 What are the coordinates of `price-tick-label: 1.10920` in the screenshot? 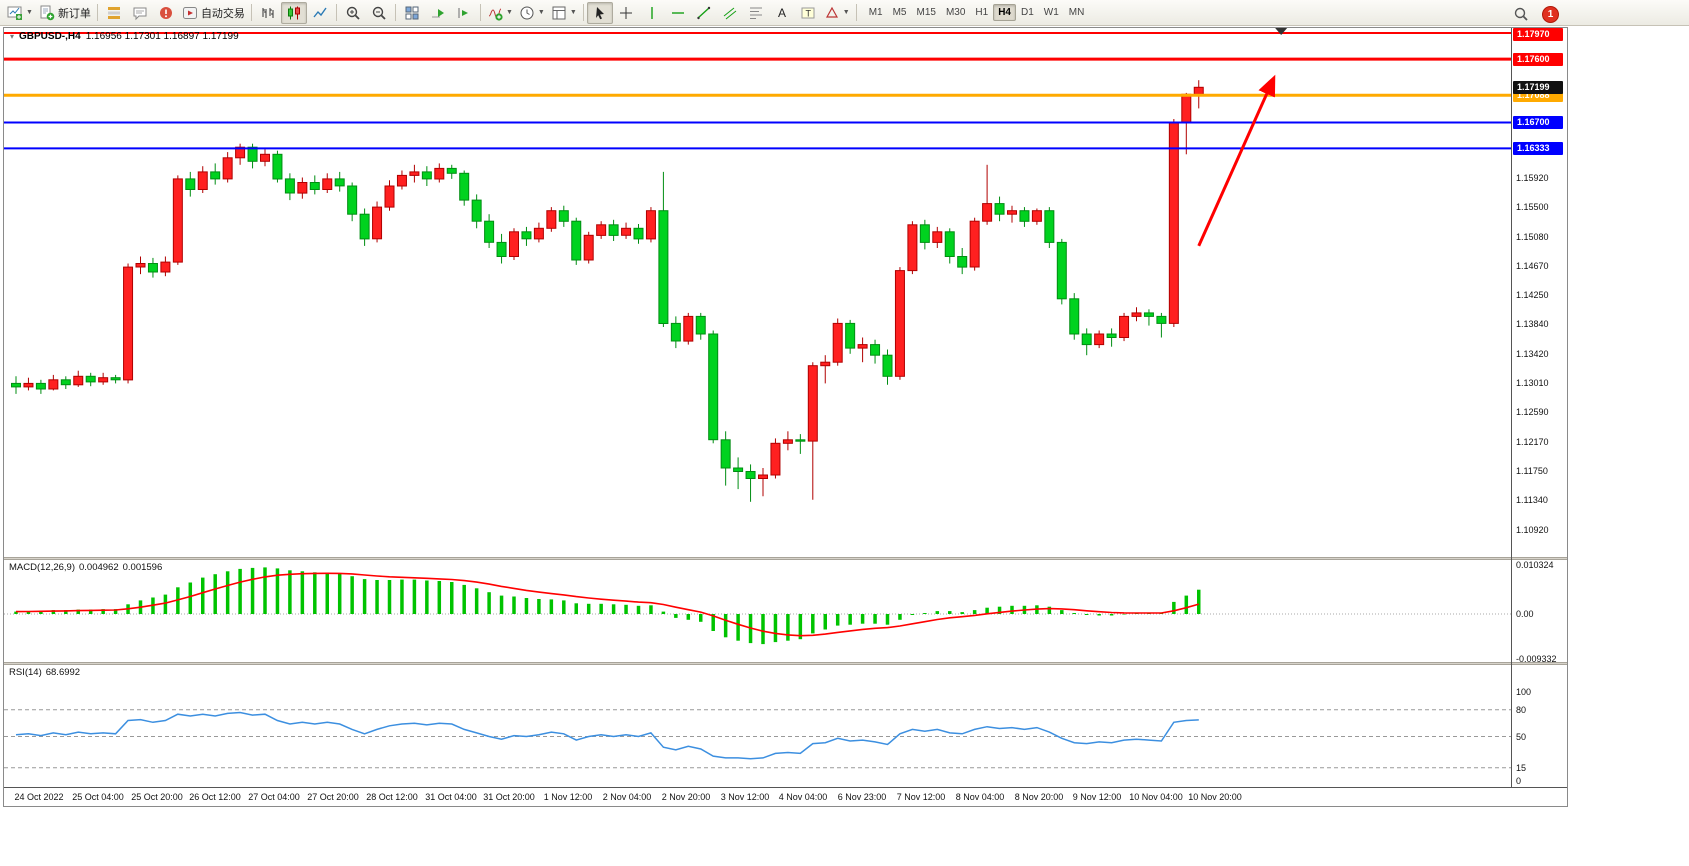 It's located at (1532, 530).